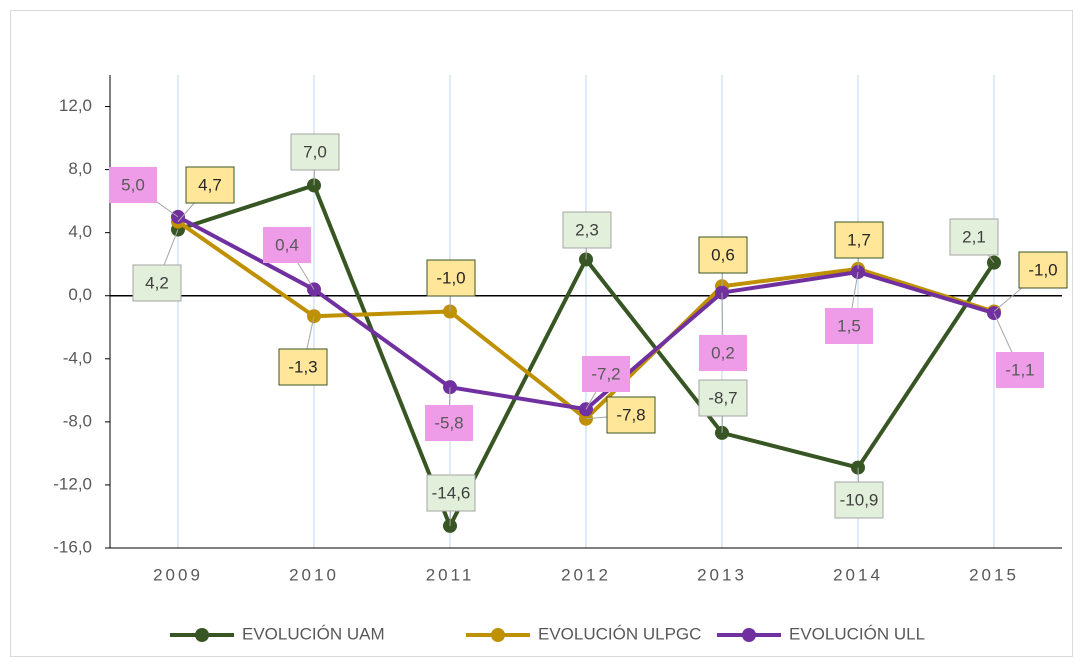  Describe the element at coordinates (80, 231) in the screenshot. I see `y-tick-label: 4,0` at that location.